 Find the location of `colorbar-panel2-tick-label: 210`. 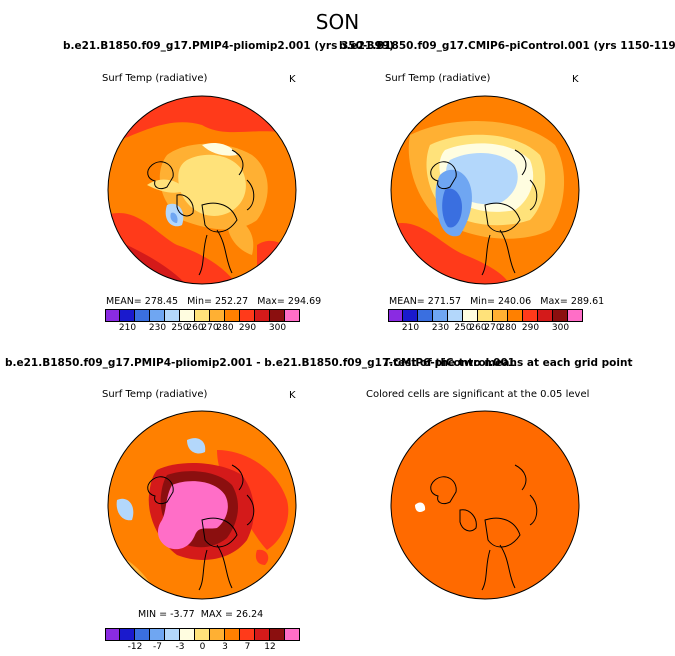

colorbar-panel2-tick-label: 210 is located at coordinates (410, 328).